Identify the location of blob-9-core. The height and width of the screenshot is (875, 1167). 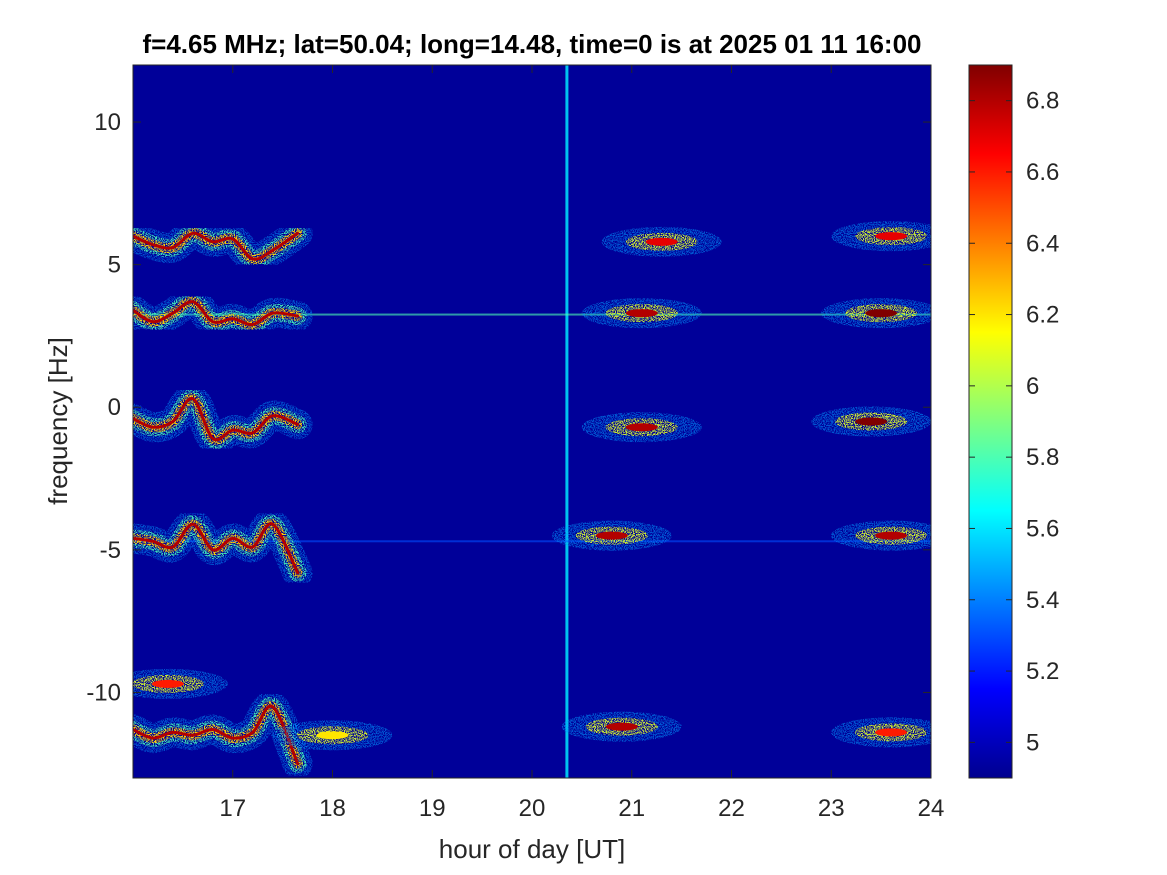
(871, 421).